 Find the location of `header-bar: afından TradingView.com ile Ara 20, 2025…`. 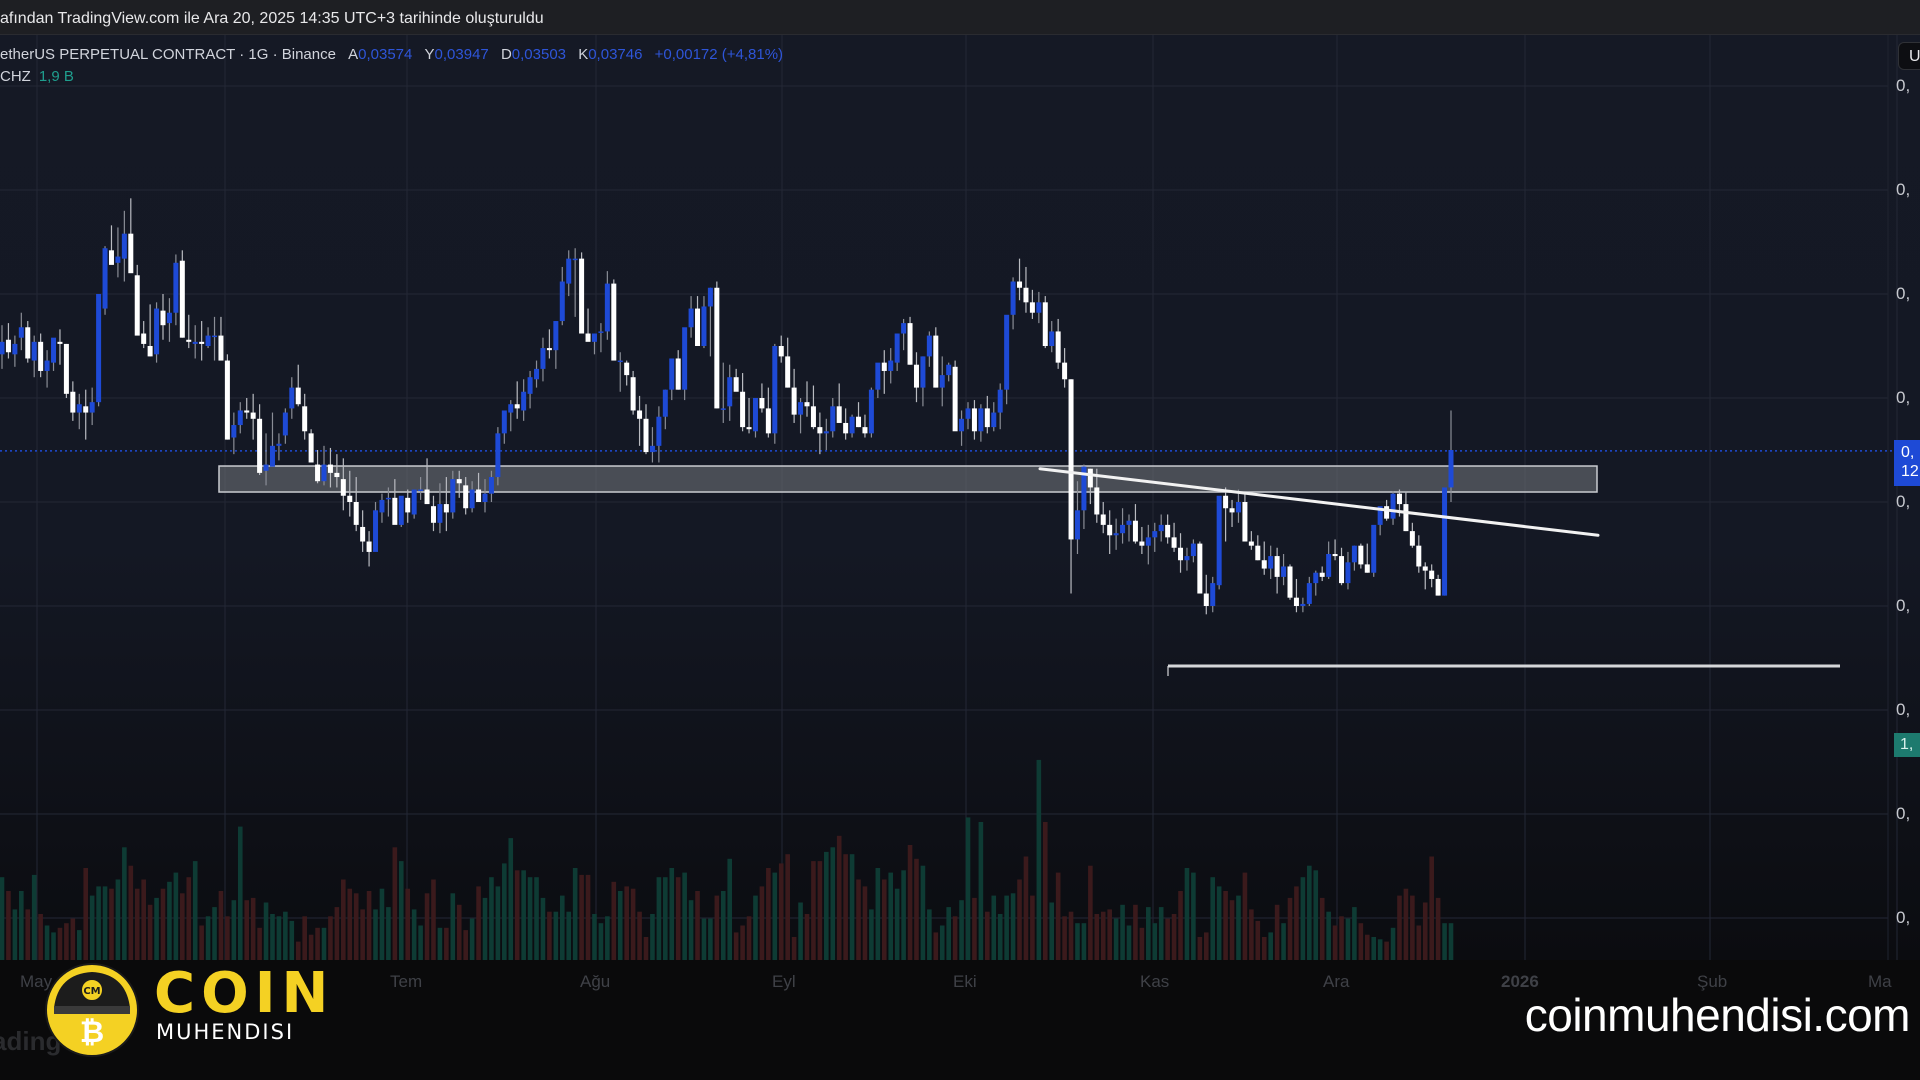

header-bar: afından TradingView.com ile Ara 20, 2025… is located at coordinates (960, 17).